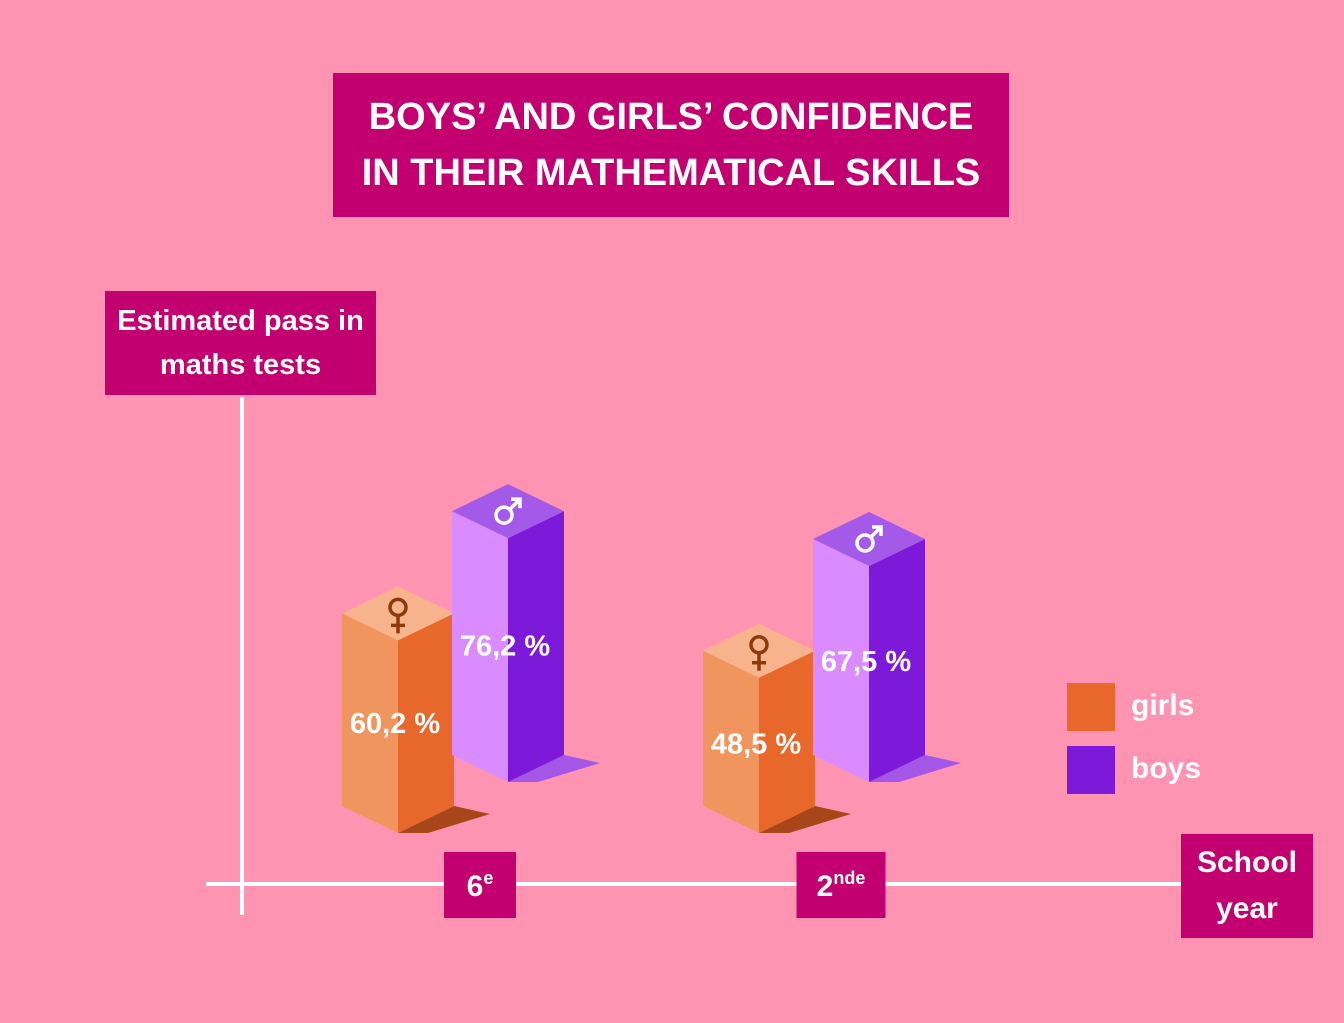 Image resolution: width=1344 pixels, height=1023 pixels. What do you see at coordinates (1162, 705) in the screenshot?
I see `legend-label: girls` at bounding box center [1162, 705].